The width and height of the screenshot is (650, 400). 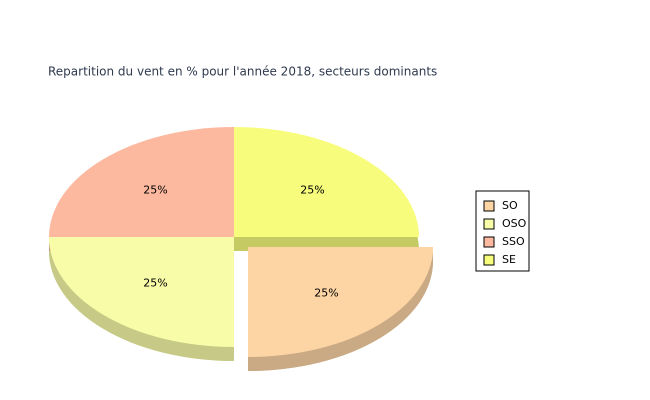 What do you see at coordinates (513, 241) in the screenshot?
I see `legend-label: SSO` at bounding box center [513, 241].